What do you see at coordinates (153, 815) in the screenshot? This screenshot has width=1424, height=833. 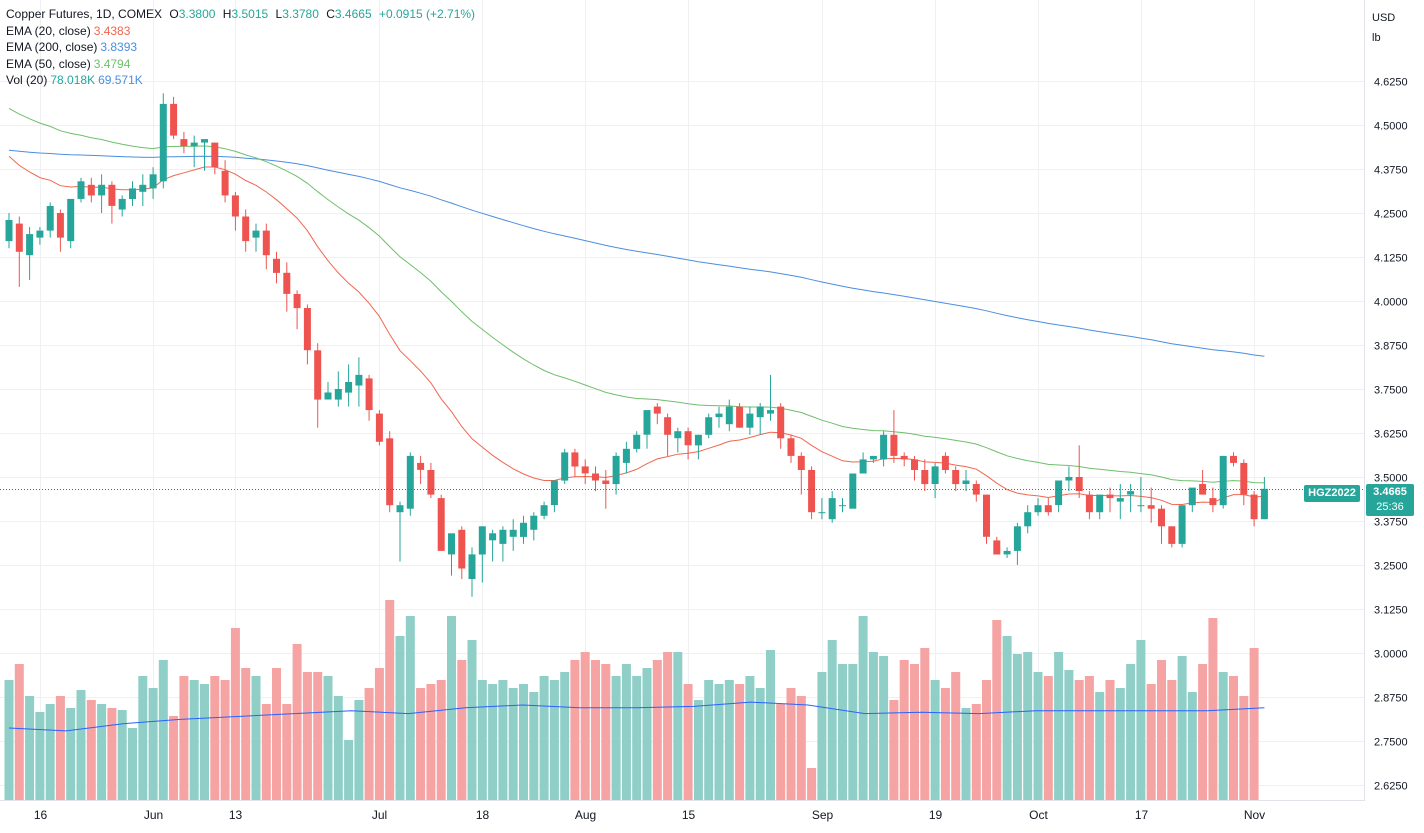 I see `time-tick-label: Jun` at bounding box center [153, 815].